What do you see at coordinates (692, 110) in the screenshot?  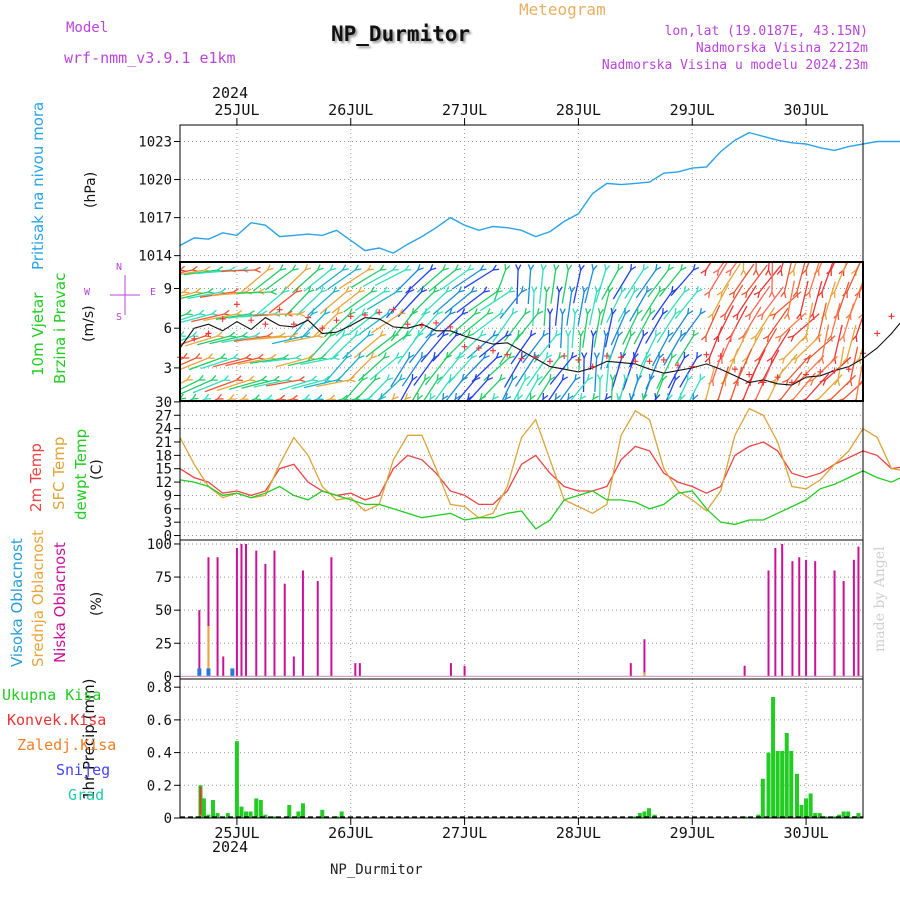 I see `x-tick-label-top: 29JUL` at bounding box center [692, 110].